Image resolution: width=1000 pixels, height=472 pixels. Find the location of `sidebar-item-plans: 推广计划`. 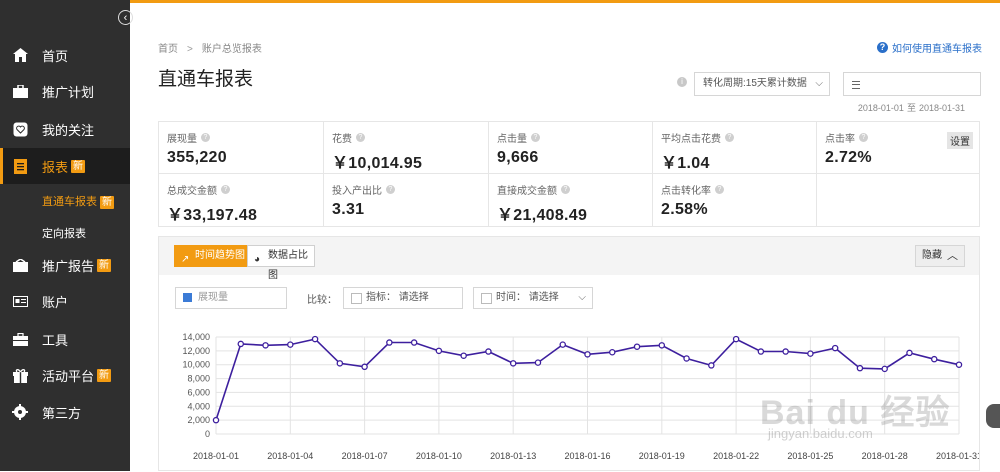

sidebar-item-plans: 推广计划 is located at coordinates (65, 91).